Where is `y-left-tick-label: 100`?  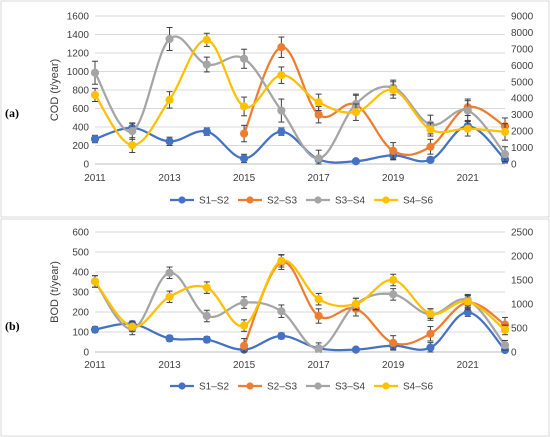
y-left-tick-label: 100 is located at coordinates (80, 333).